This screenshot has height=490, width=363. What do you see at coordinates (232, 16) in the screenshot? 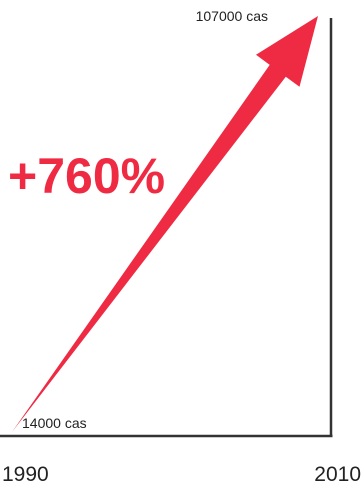
I see `end-value-label: 107000 cas` at bounding box center [232, 16].